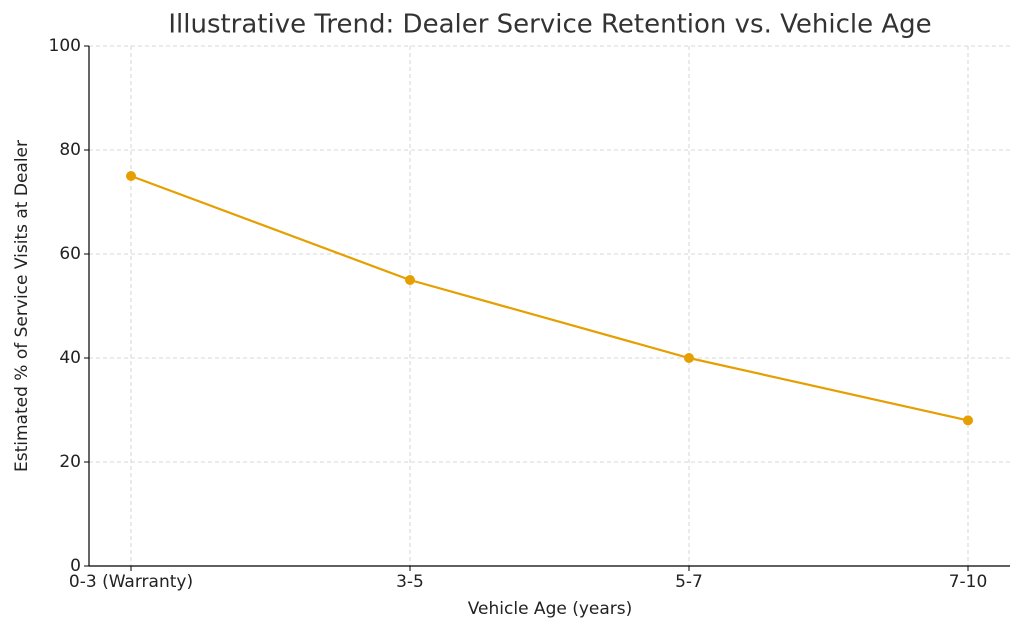 This screenshot has width=1024, height=635. What do you see at coordinates (70, 254) in the screenshot?
I see `y-tick-label: 60` at bounding box center [70, 254].